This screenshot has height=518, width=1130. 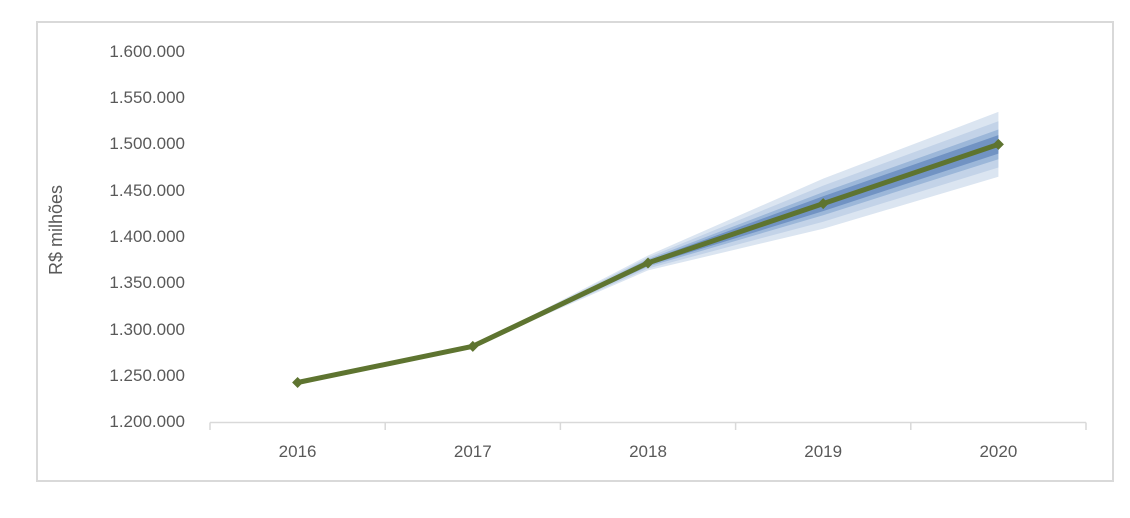 What do you see at coordinates (648, 451) in the screenshot?
I see `x-tick-label: 2018` at bounding box center [648, 451].